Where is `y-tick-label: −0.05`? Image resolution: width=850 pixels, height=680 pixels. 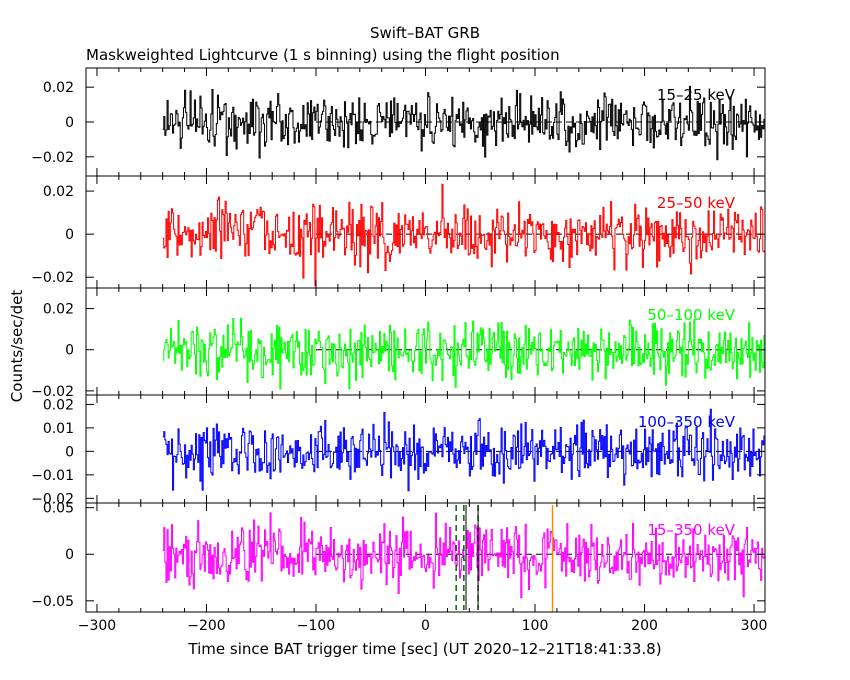 y-tick-label: −0.05 is located at coordinates (52, 602).